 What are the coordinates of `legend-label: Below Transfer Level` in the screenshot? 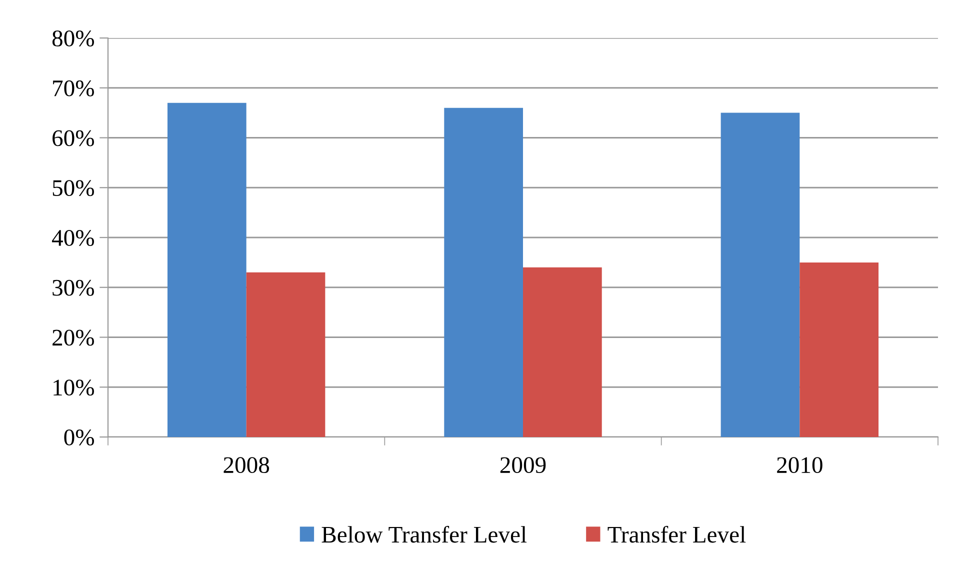 It's located at (424, 534).